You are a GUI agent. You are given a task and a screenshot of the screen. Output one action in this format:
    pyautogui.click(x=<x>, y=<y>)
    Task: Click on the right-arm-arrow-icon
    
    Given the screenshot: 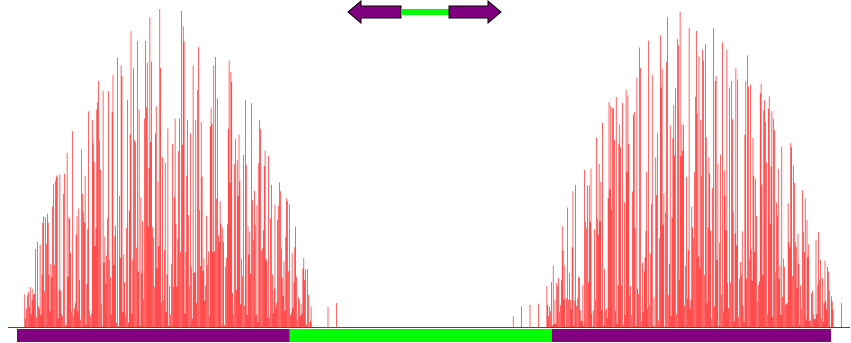 What is the action you would take?
    pyautogui.click(x=475, y=12)
    